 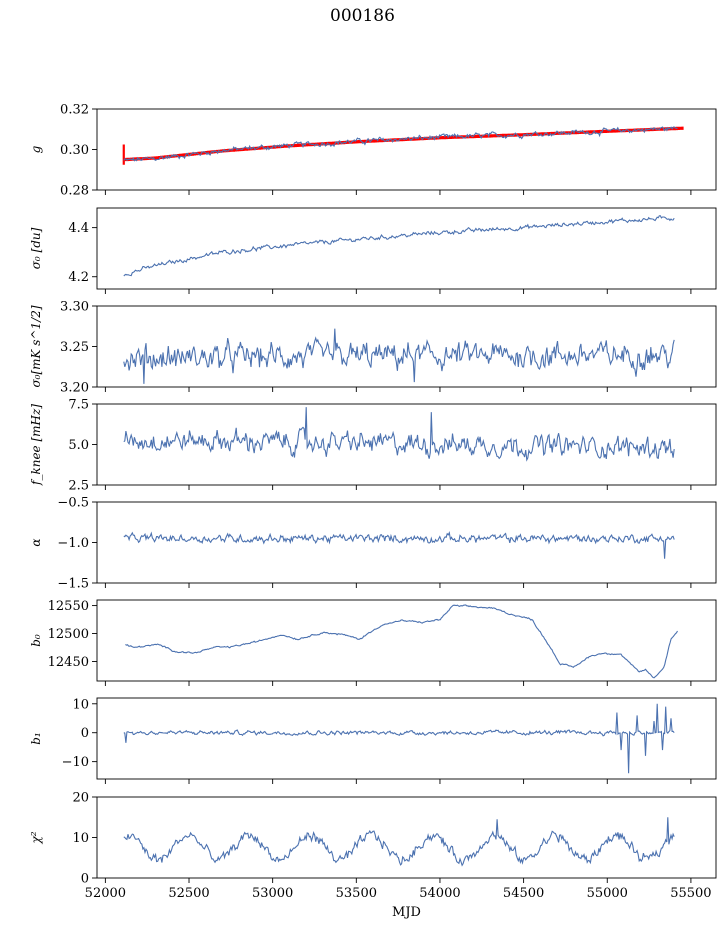 What do you see at coordinates (78, 486) in the screenshot?
I see `panel-fknee-ytick-label: 2.5` at bounding box center [78, 486].